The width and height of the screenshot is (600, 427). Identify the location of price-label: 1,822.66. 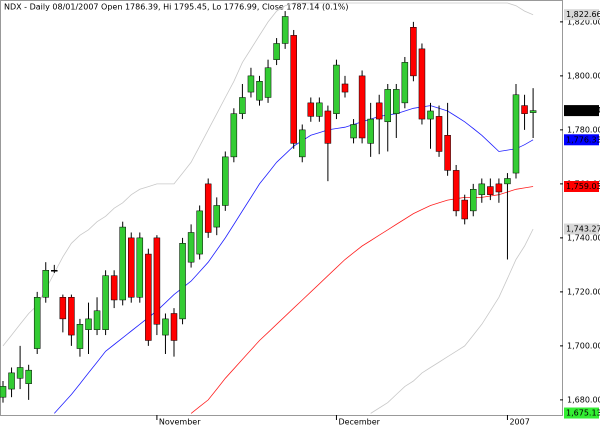
(583, 14).